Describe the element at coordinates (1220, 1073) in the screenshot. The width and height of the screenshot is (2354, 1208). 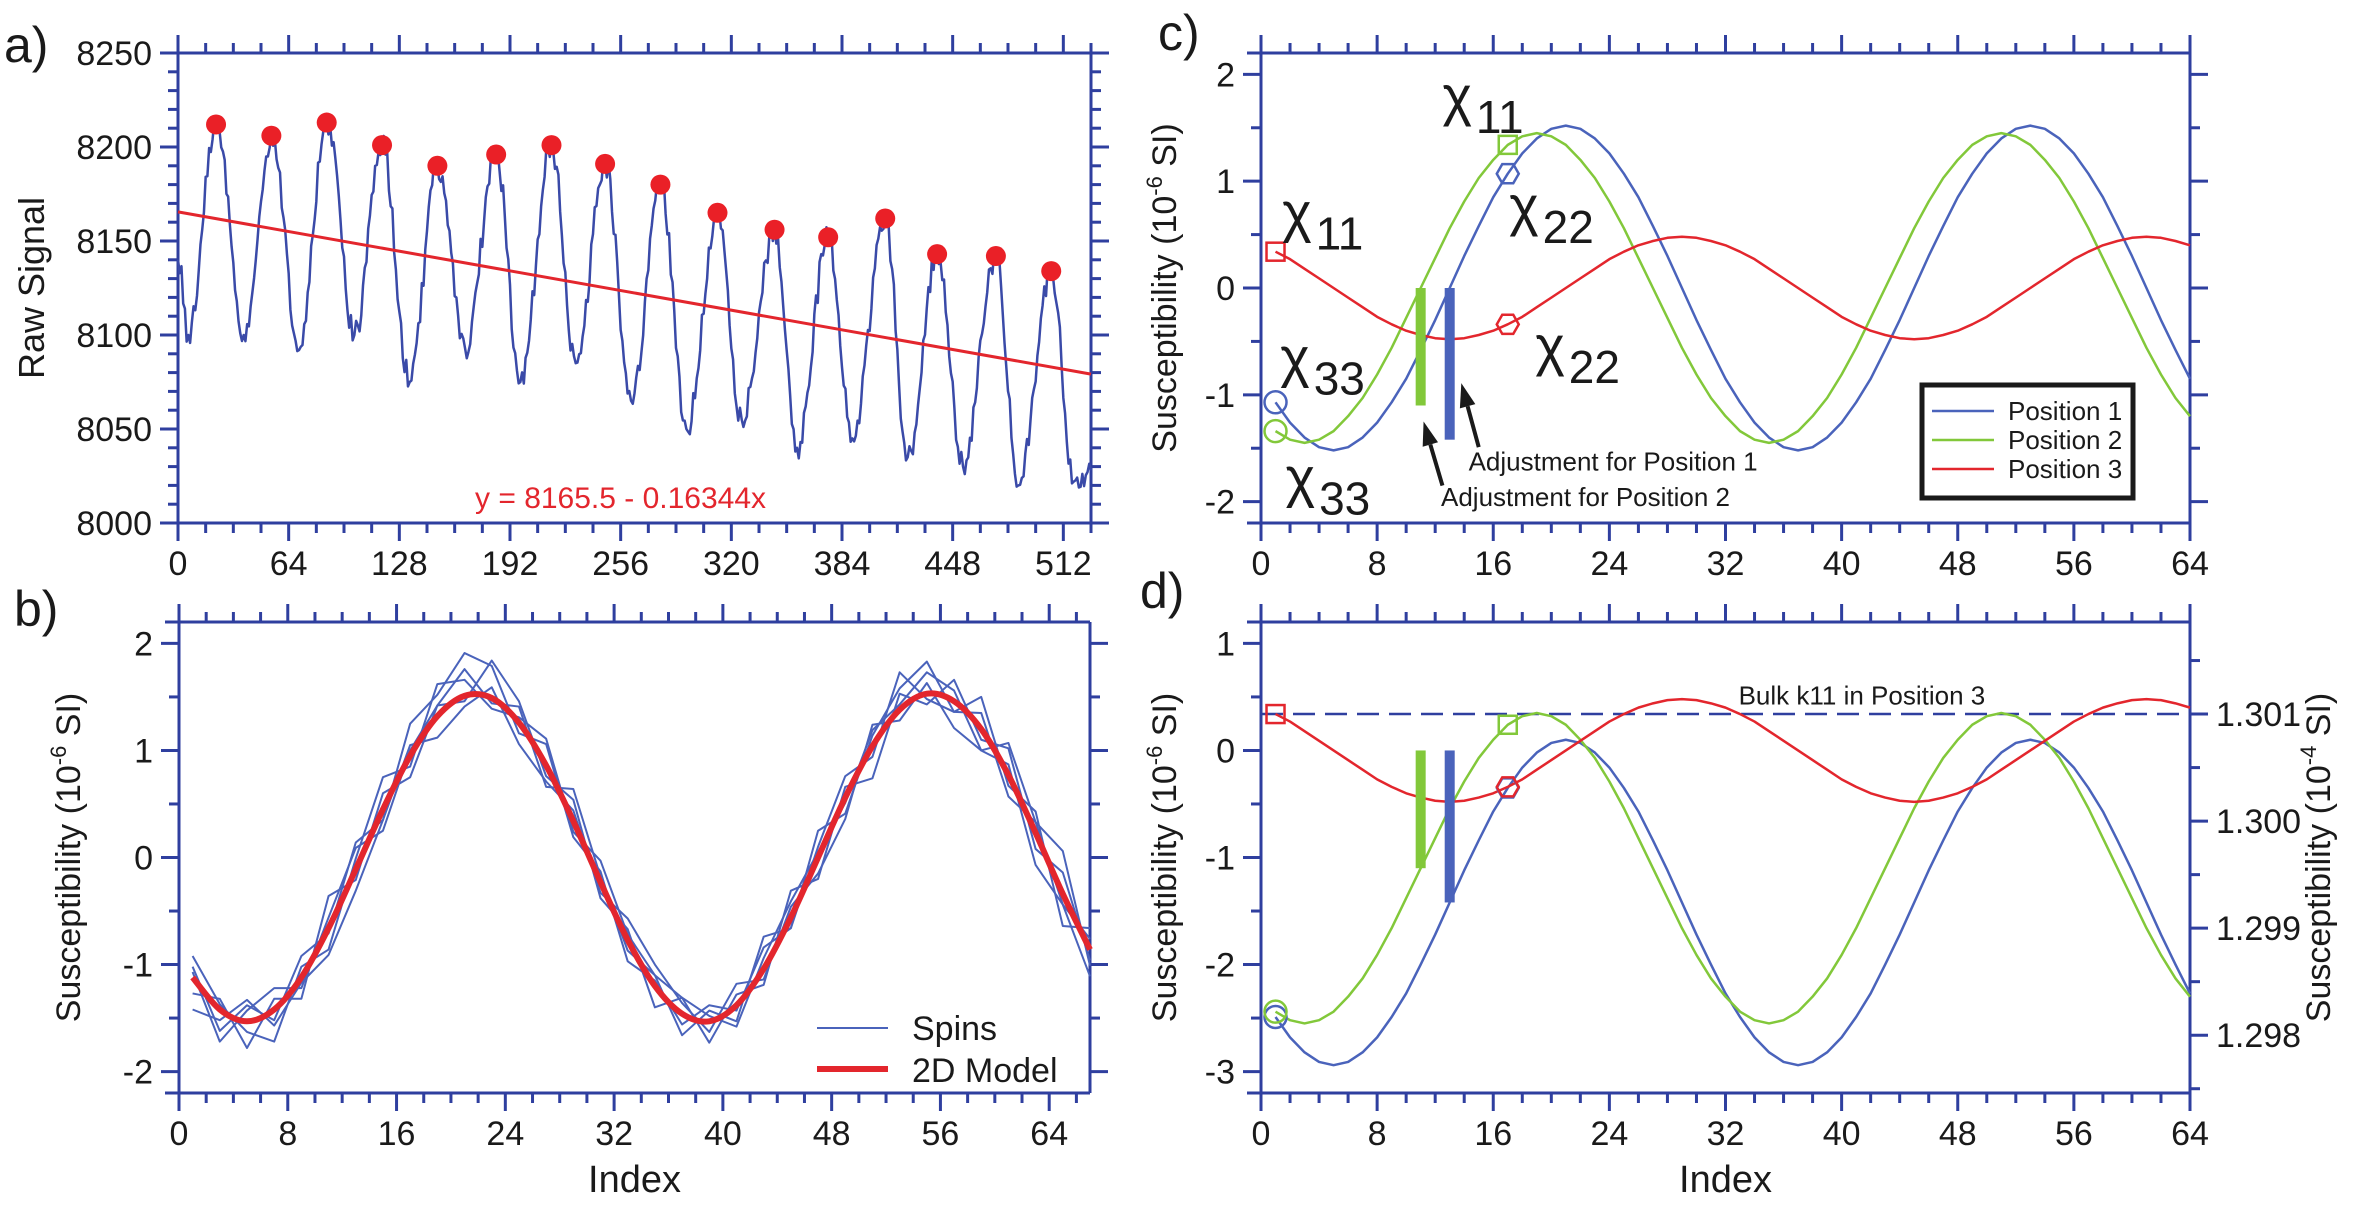
I see `y-tick-label: -3` at that location.